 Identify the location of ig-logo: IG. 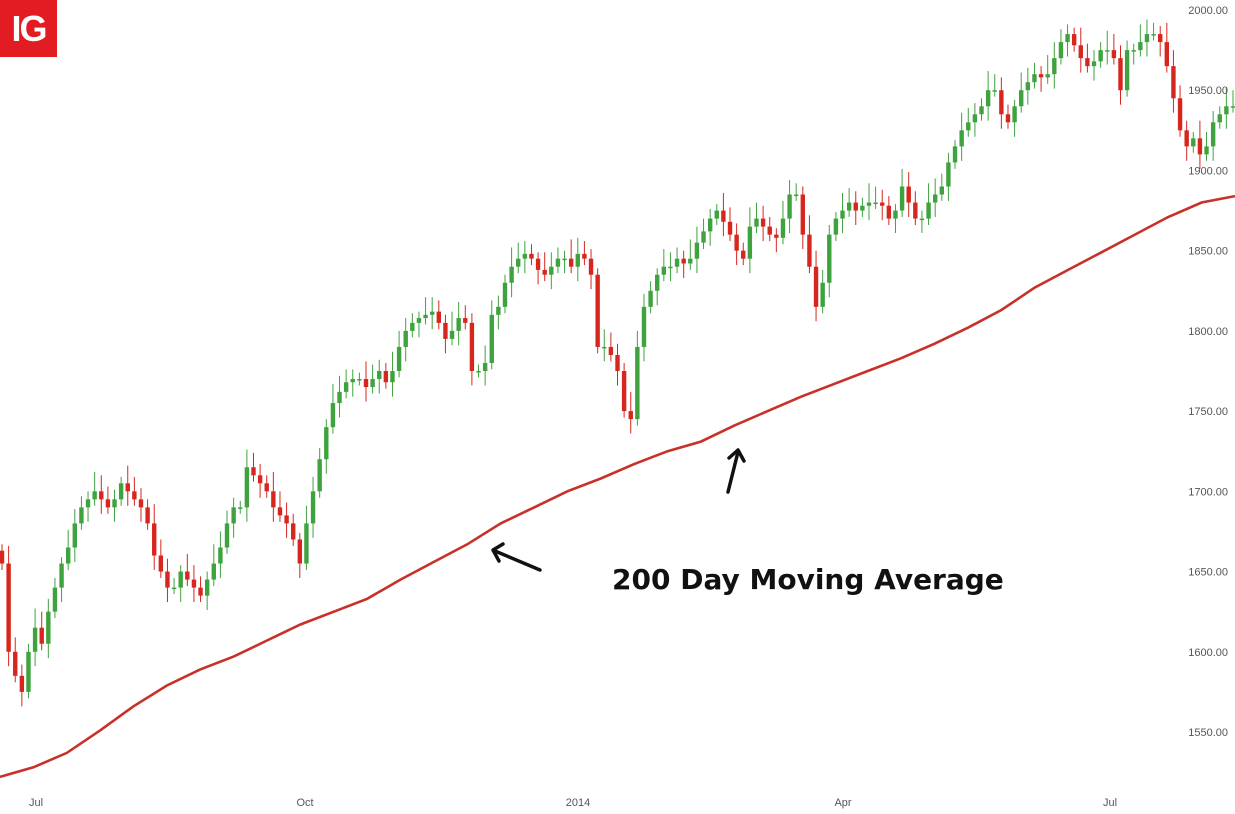
(28, 28).